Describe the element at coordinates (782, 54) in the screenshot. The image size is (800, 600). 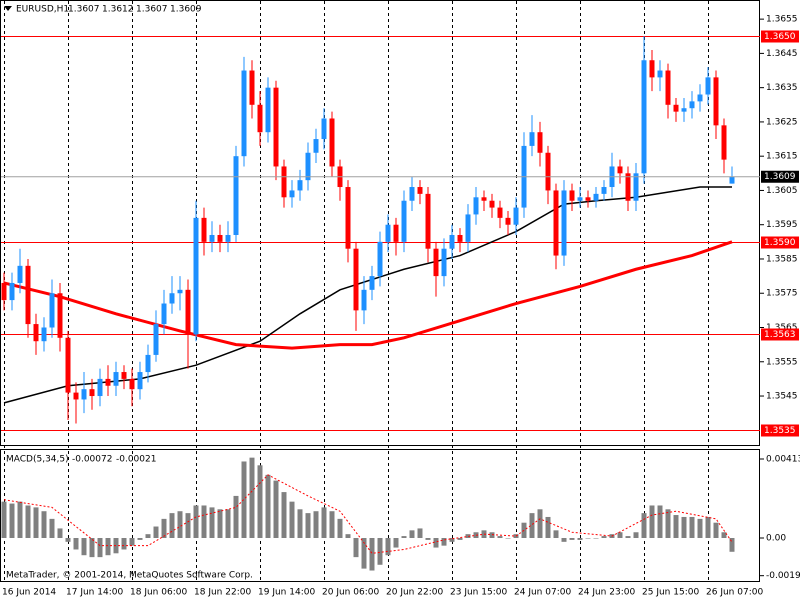
I see `y-tick-label: 1.3645` at that location.